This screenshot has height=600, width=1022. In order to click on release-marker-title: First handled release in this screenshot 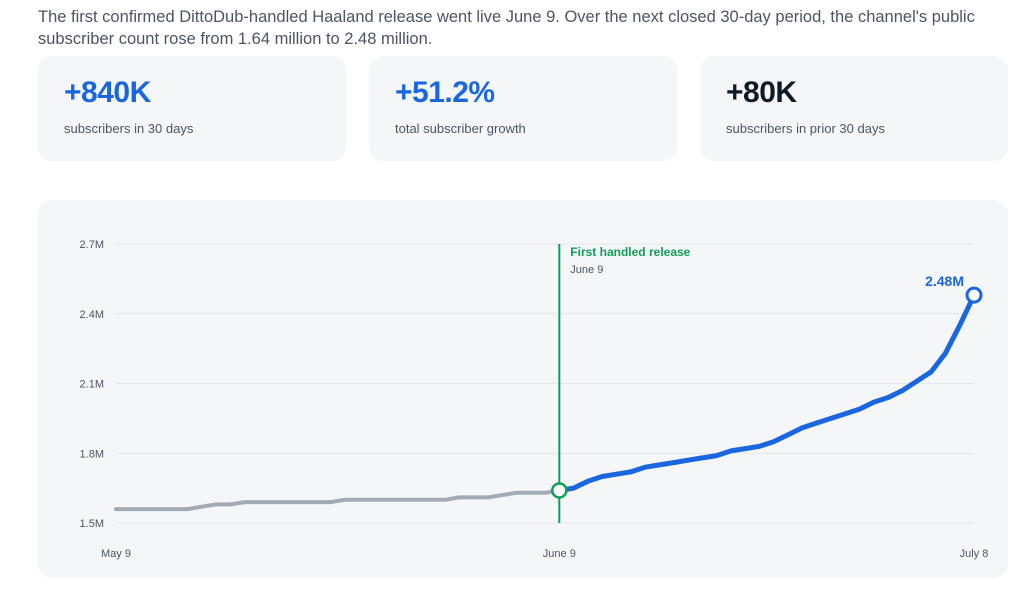, I will do `click(630, 252)`.